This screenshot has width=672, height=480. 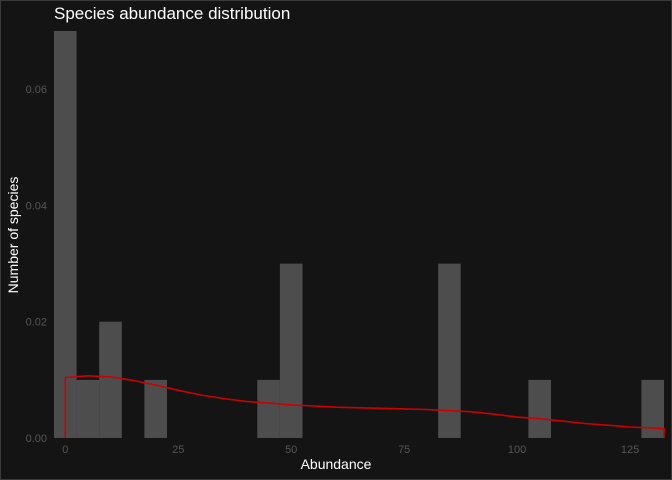 What do you see at coordinates (36, 206) in the screenshot?
I see `y-tick-label-2: 0.04` at bounding box center [36, 206].